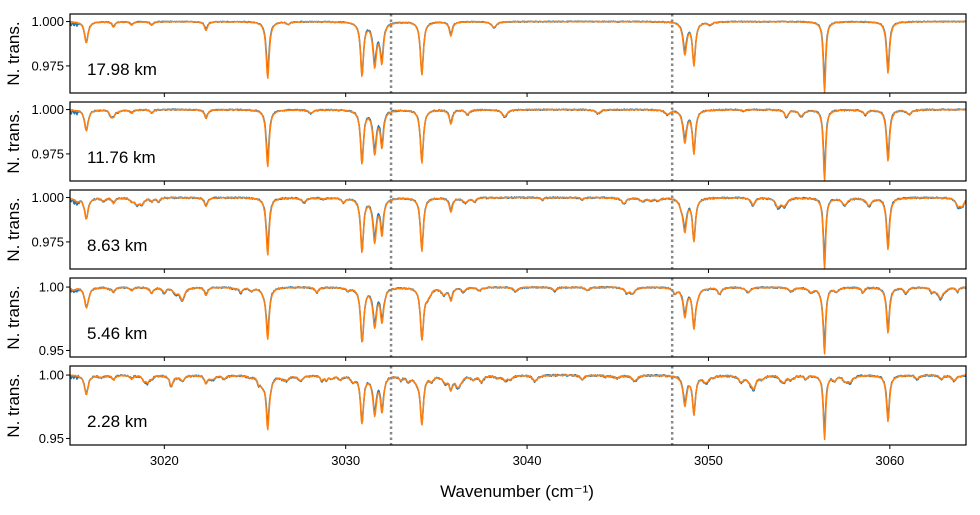 The image size is (980, 515). What do you see at coordinates (117, 245) in the screenshot?
I see `altitude-label: 8.63 km` at bounding box center [117, 245].